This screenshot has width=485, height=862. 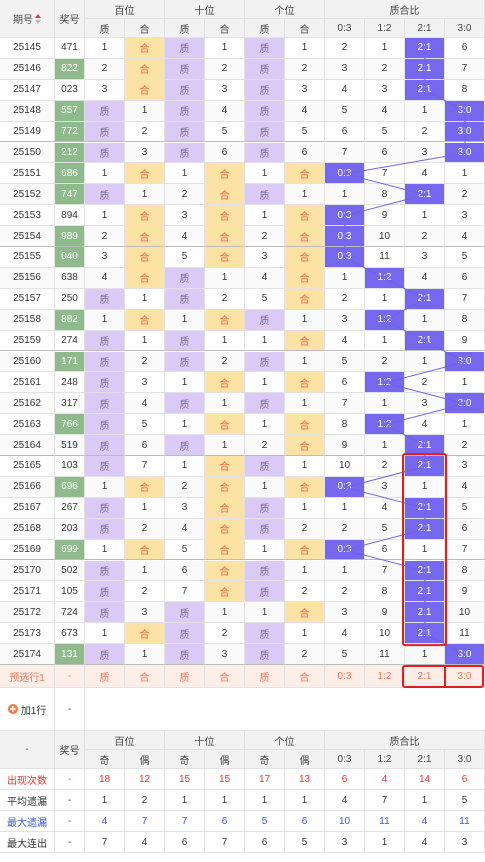 What do you see at coordinates (465, 153) in the screenshot?
I see `cell: 3:0` at bounding box center [465, 153].